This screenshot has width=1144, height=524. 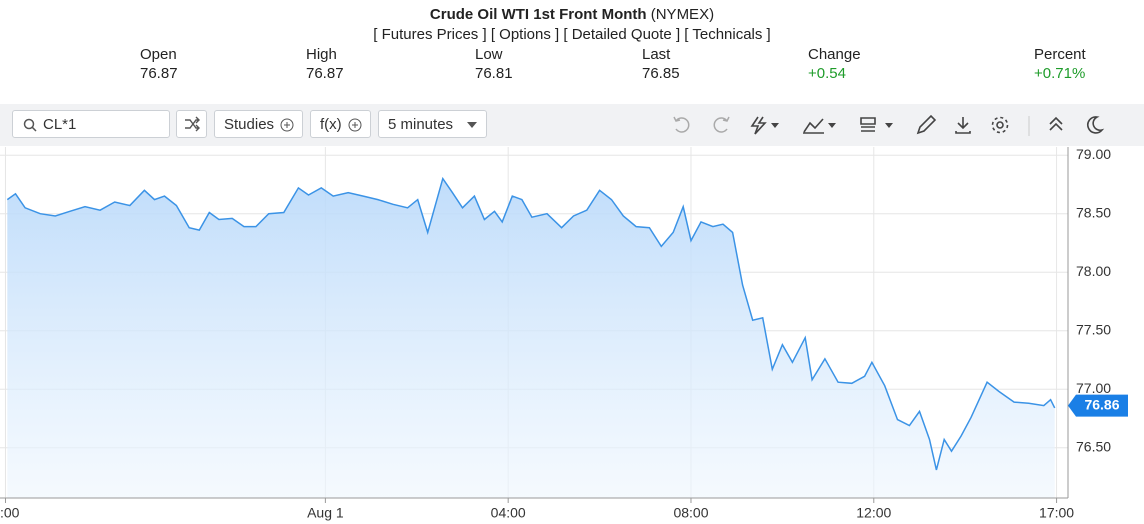 I want to click on stat-label: High, so click(x=321, y=54).